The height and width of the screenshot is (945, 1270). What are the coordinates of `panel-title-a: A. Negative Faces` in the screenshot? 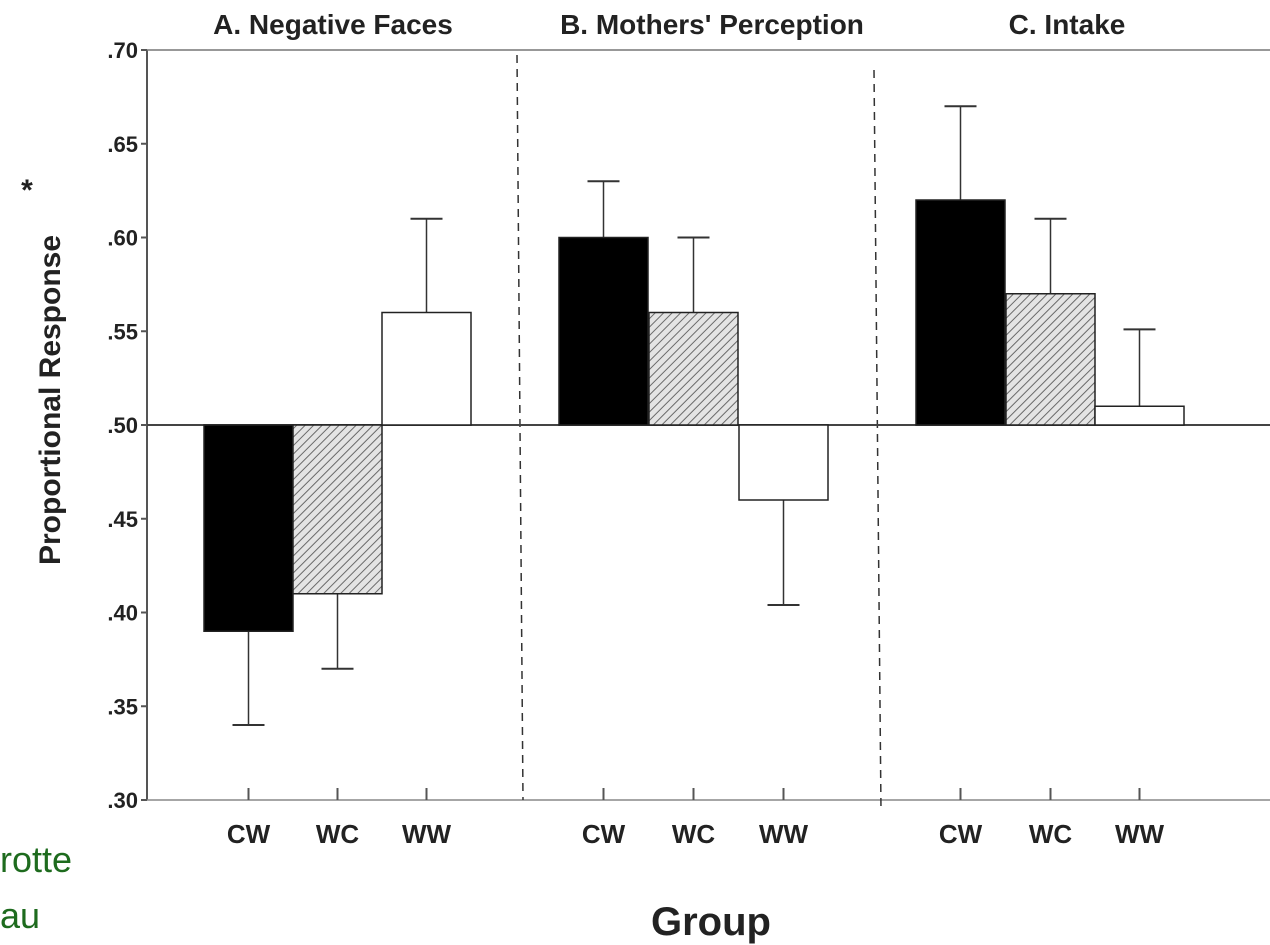 It's located at (333, 24).